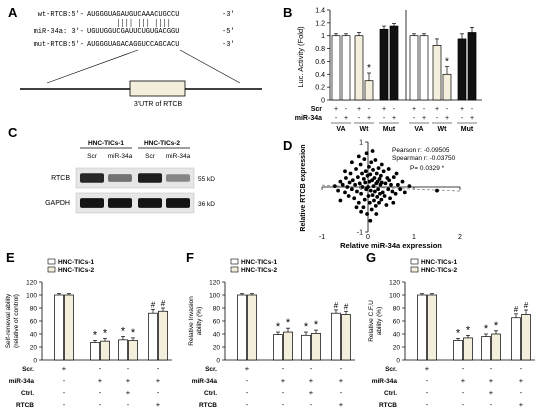 The height and width of the screenshot is (419, 550). Describe the element at coordinates (60, 178) in the screenshot. I see `blot-row-rtcb: RTCB` at that location.